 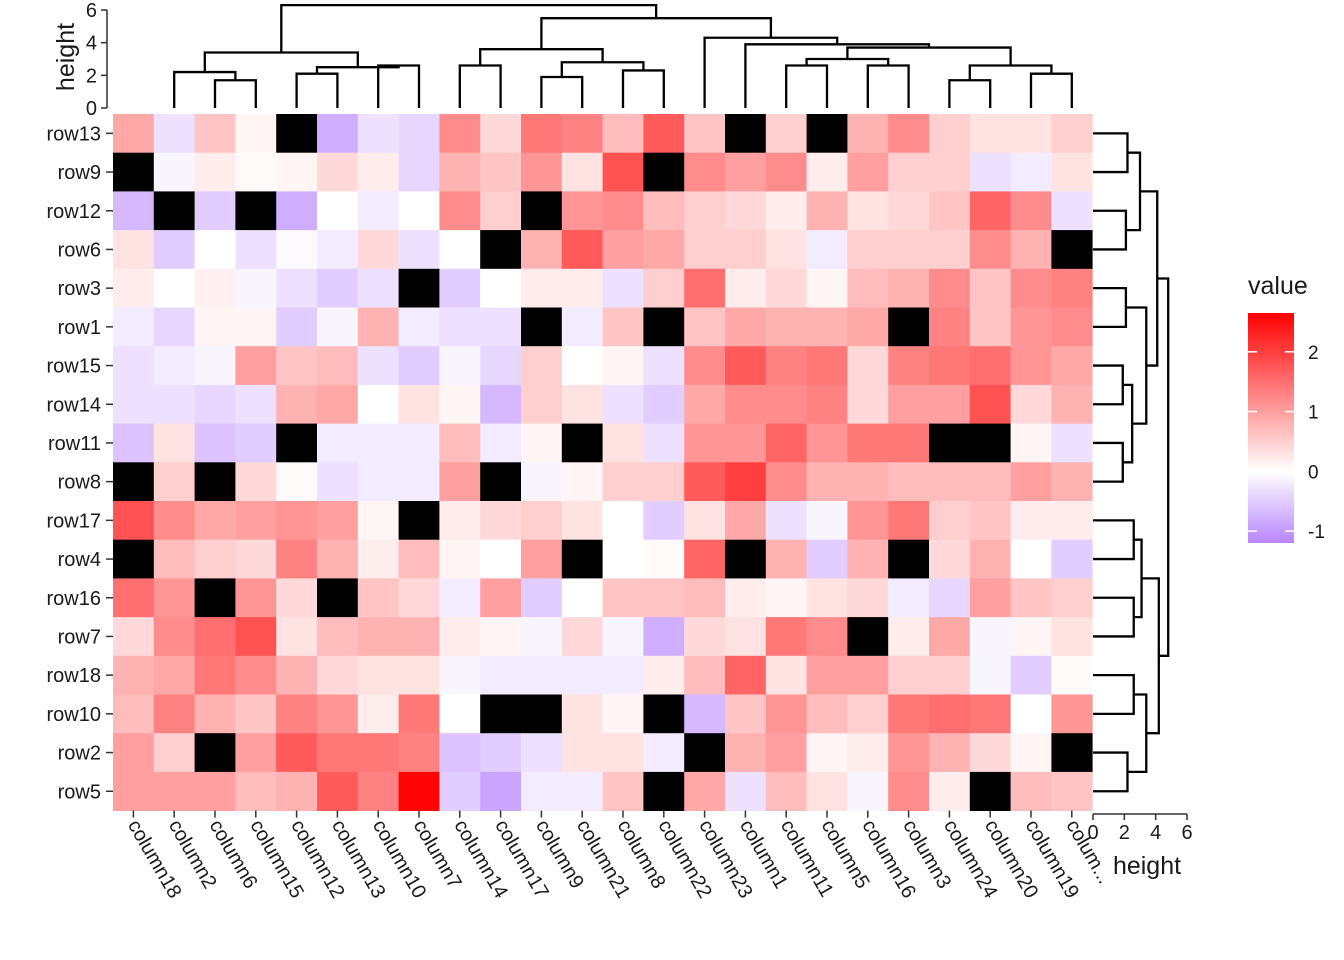 I want to click on cell-row9-column18, so click(x=134, y=172).